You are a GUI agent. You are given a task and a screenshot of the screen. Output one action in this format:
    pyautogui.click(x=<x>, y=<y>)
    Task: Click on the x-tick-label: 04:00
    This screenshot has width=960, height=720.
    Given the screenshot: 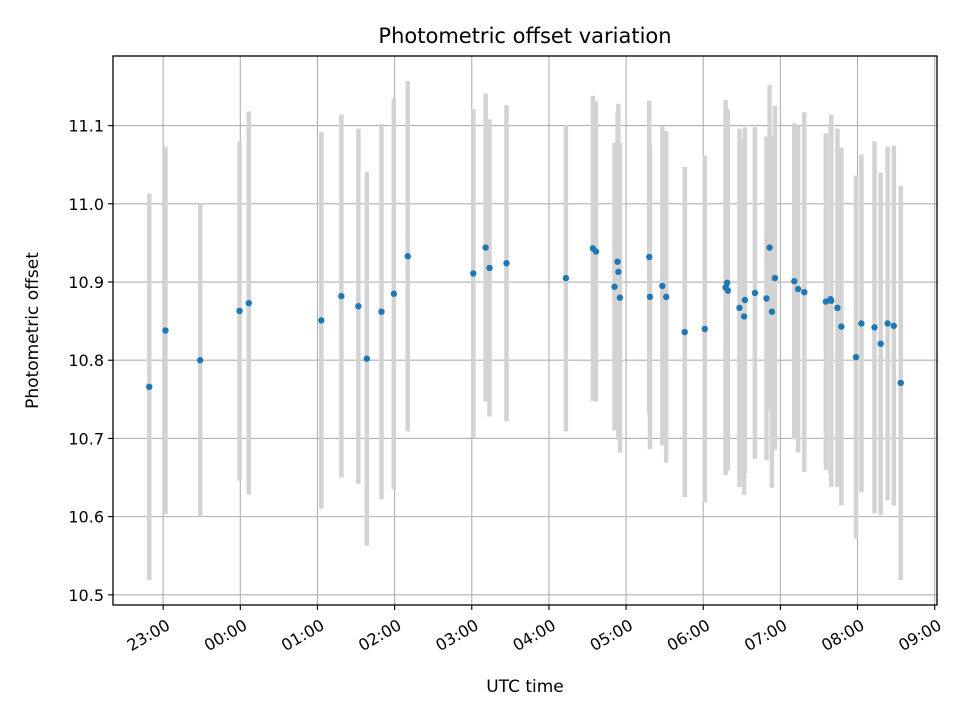 What is the action you would take?
    pyautogui.click(x=533, y=635)
    